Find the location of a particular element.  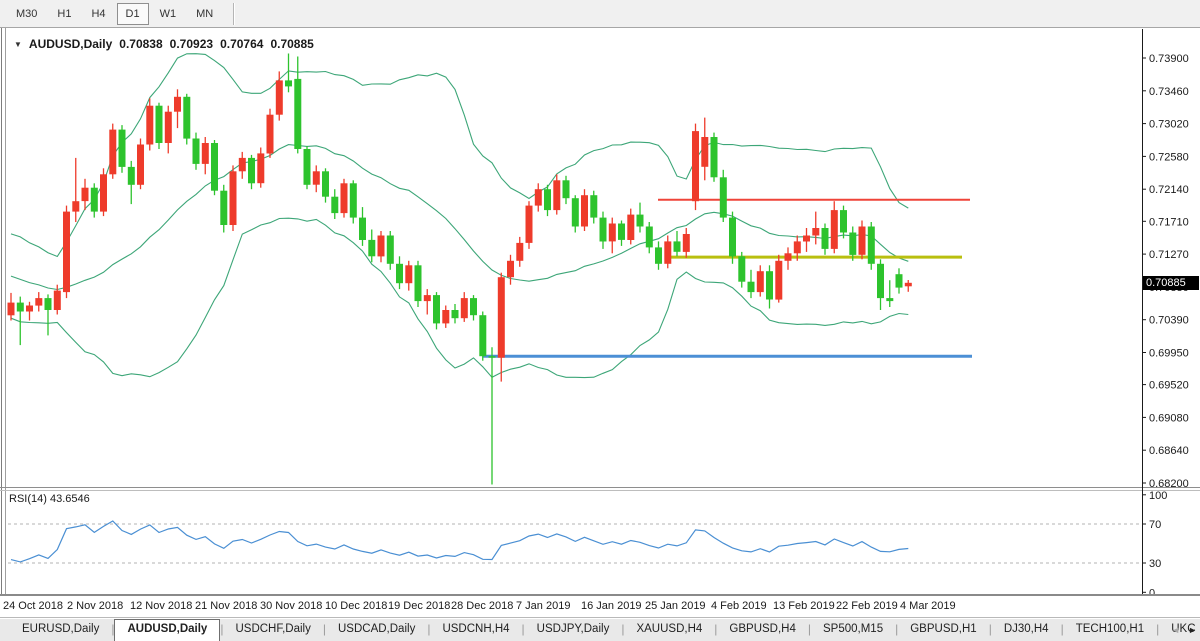

rsi-tick-label: 70 is located at coordinates (1155, 525).